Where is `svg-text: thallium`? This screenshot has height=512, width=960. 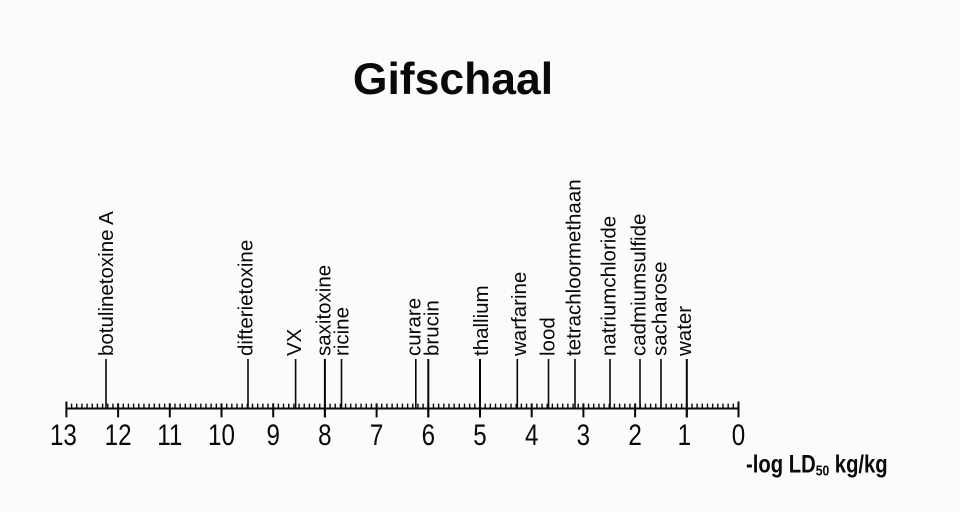
svg-text: thallium is located at coordinates (481, 320).